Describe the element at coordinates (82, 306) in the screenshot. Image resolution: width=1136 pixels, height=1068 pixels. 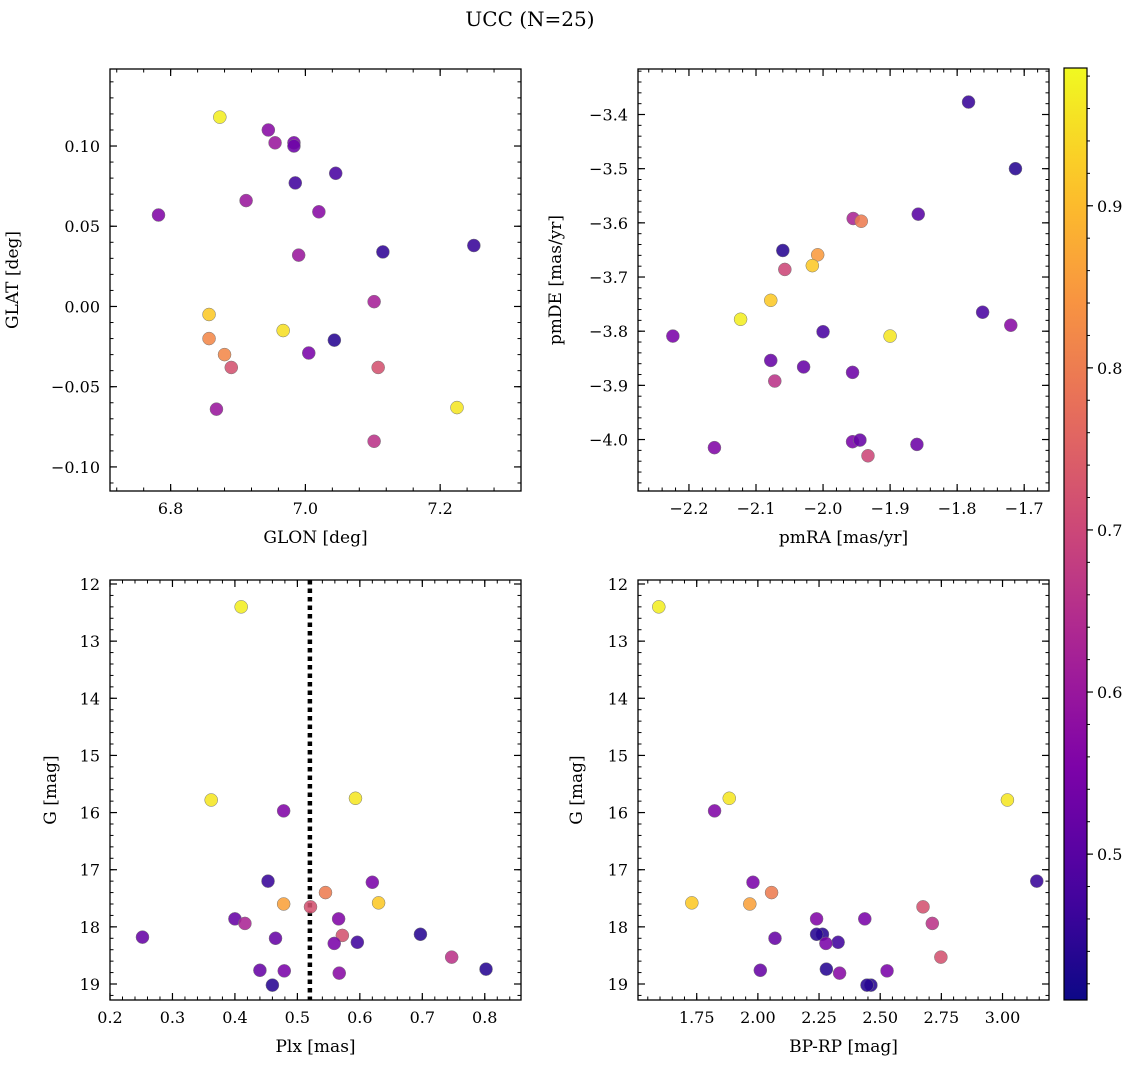
I see `y-tick-label: 0.00` at that location.